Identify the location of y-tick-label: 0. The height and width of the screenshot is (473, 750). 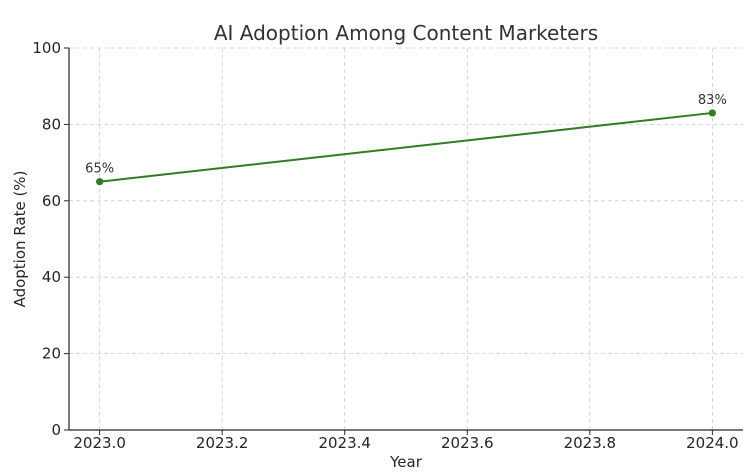
(56, 430).